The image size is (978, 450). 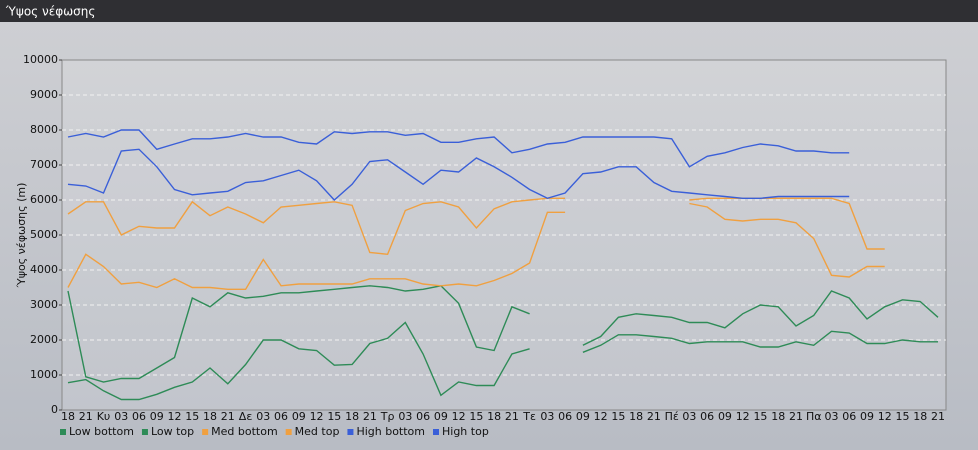 What do you see at coordinates (814, 416) in the screenshot?
I see `x-tick-label: Πα` at bounding box center [814, 416].